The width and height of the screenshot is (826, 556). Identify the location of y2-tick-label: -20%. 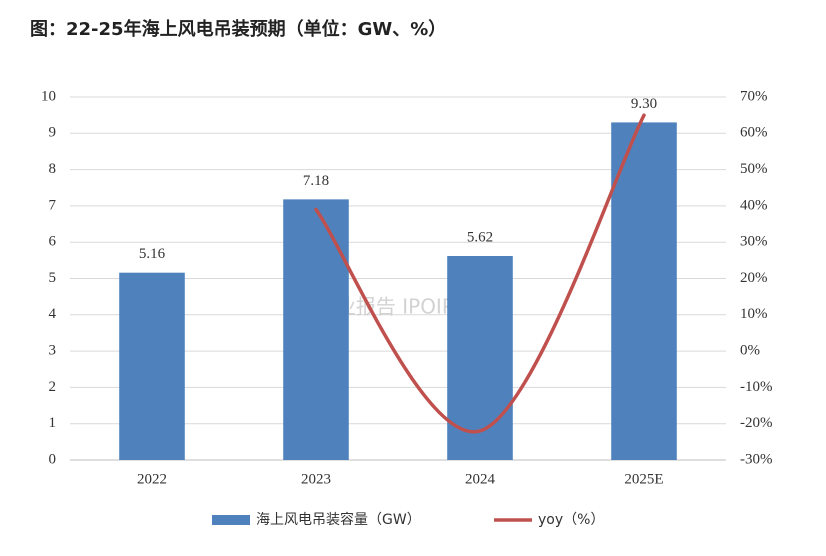
(756, 423).